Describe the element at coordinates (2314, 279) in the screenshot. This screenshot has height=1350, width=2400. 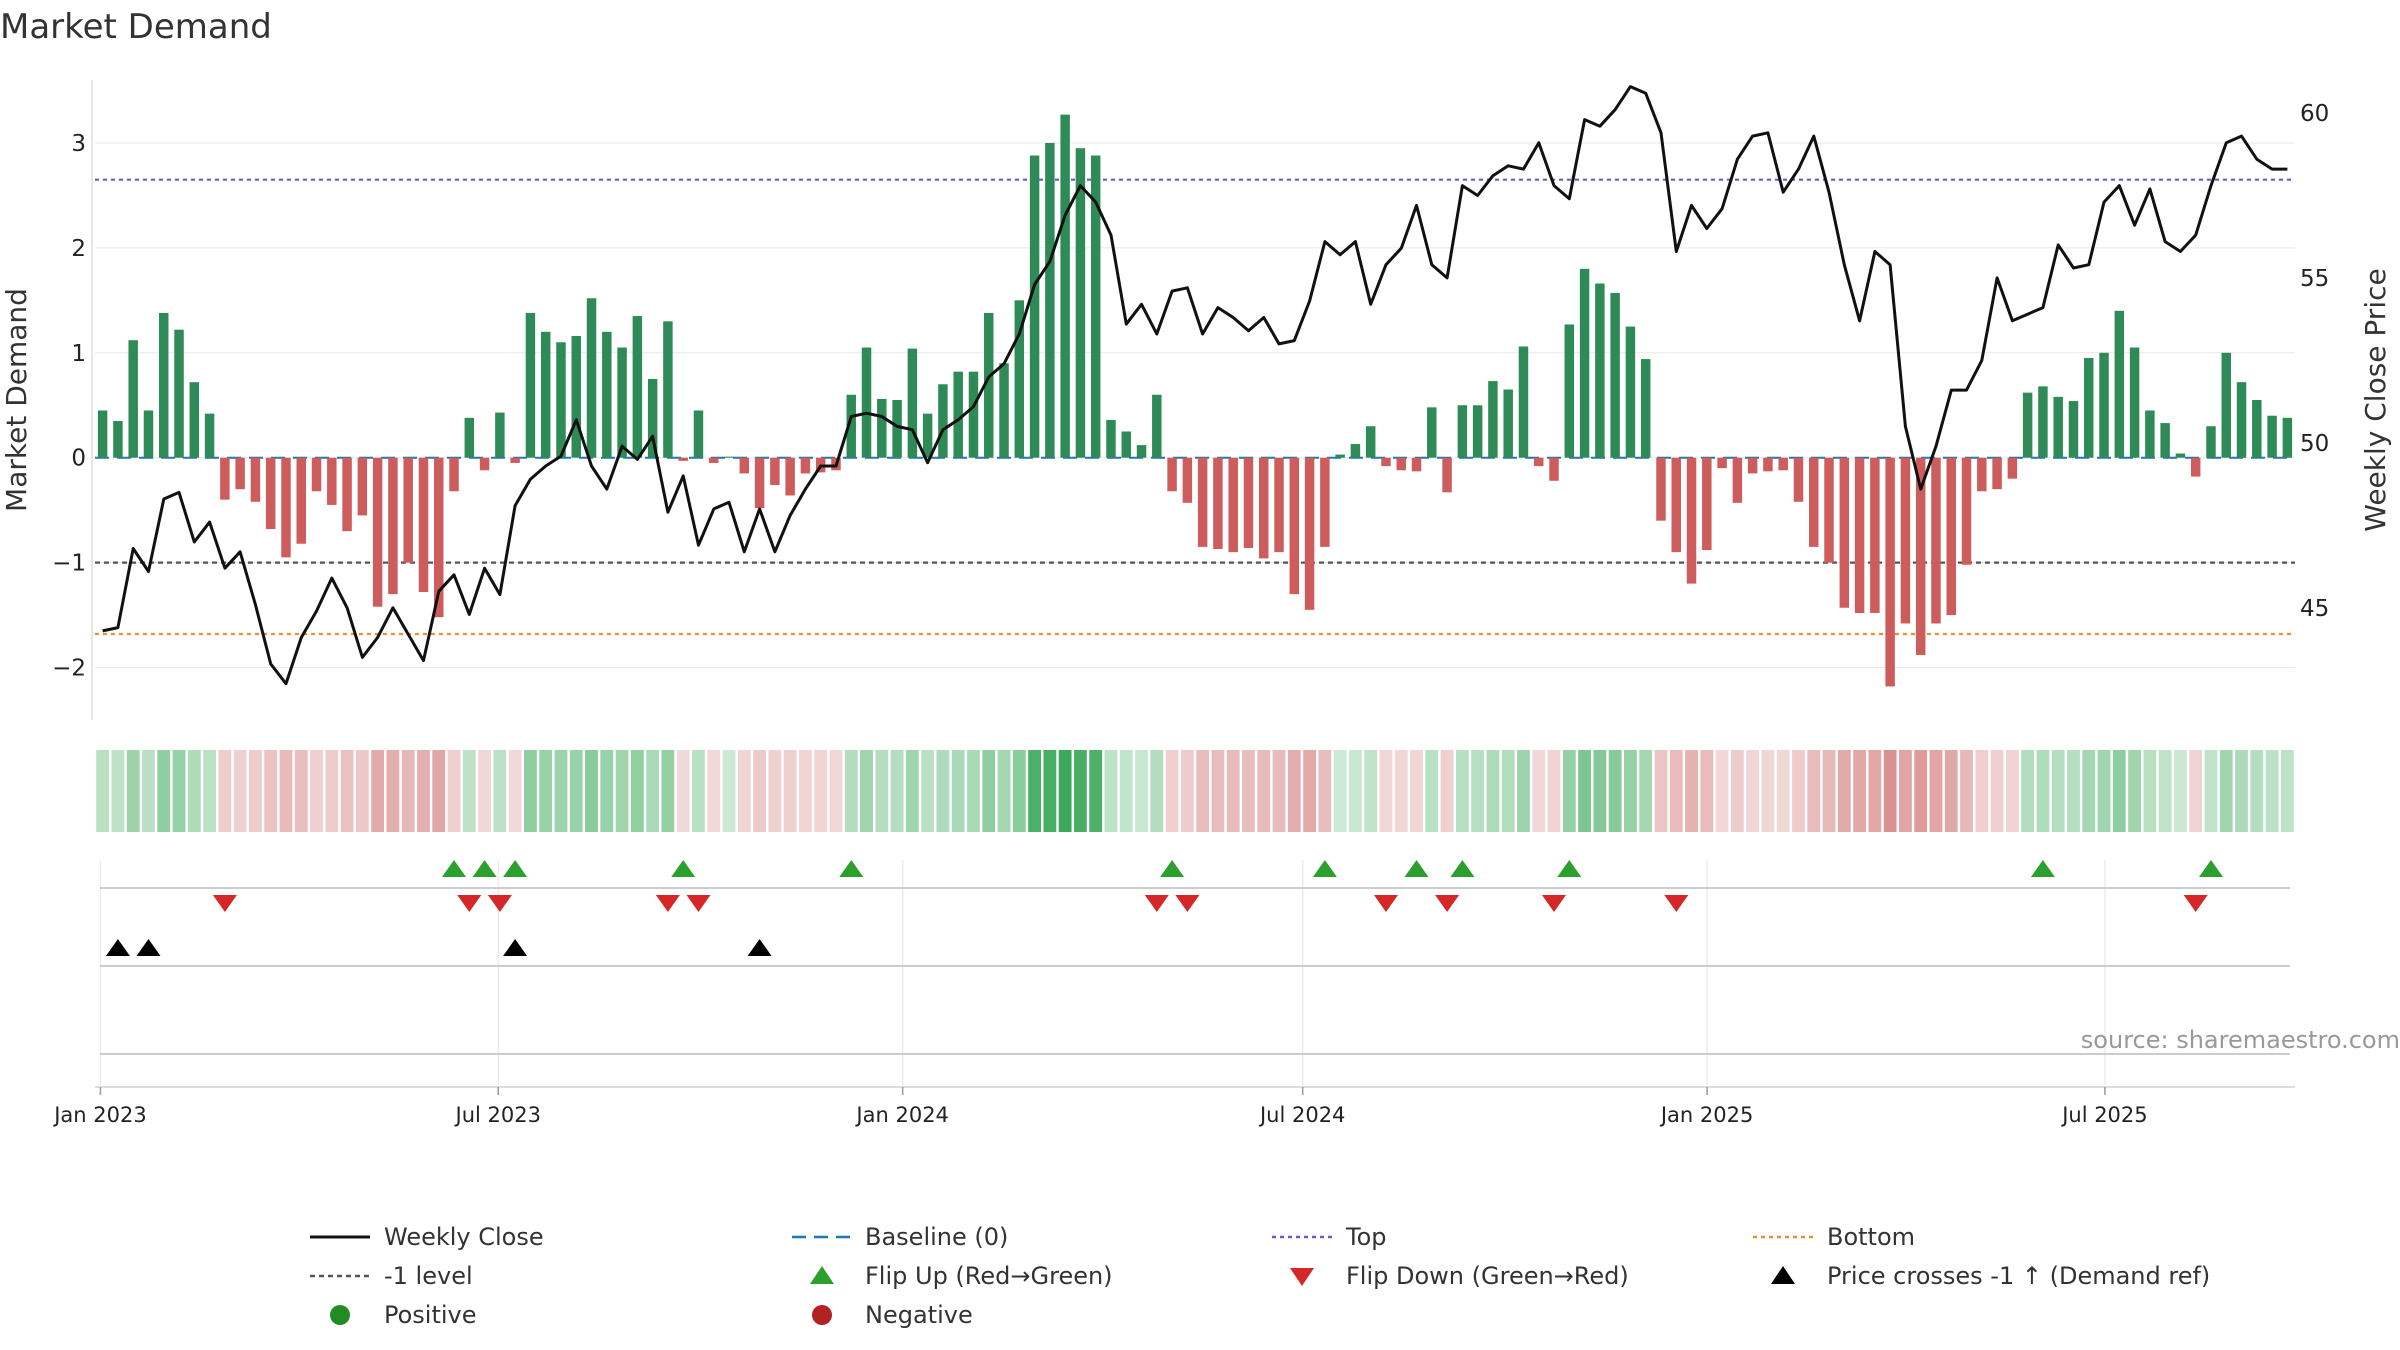
I see `y-right-tick-label: 55` at that location.